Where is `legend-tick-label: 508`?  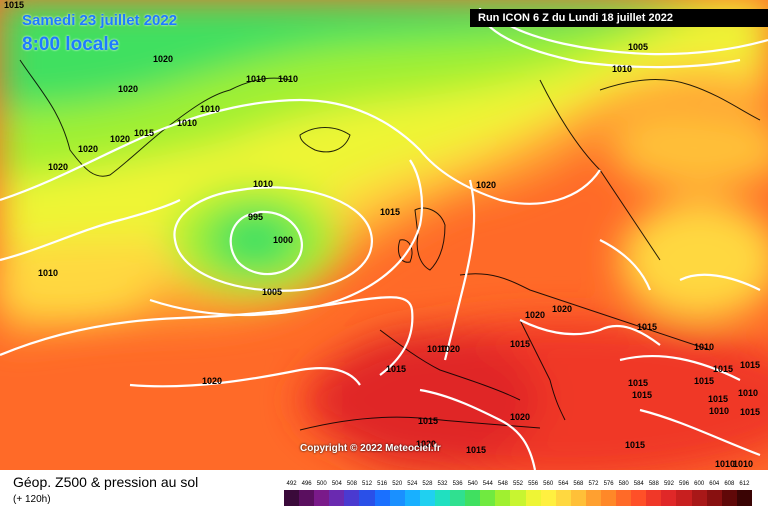
legend-tick-label: 508 is located at coordinates (351, 484).